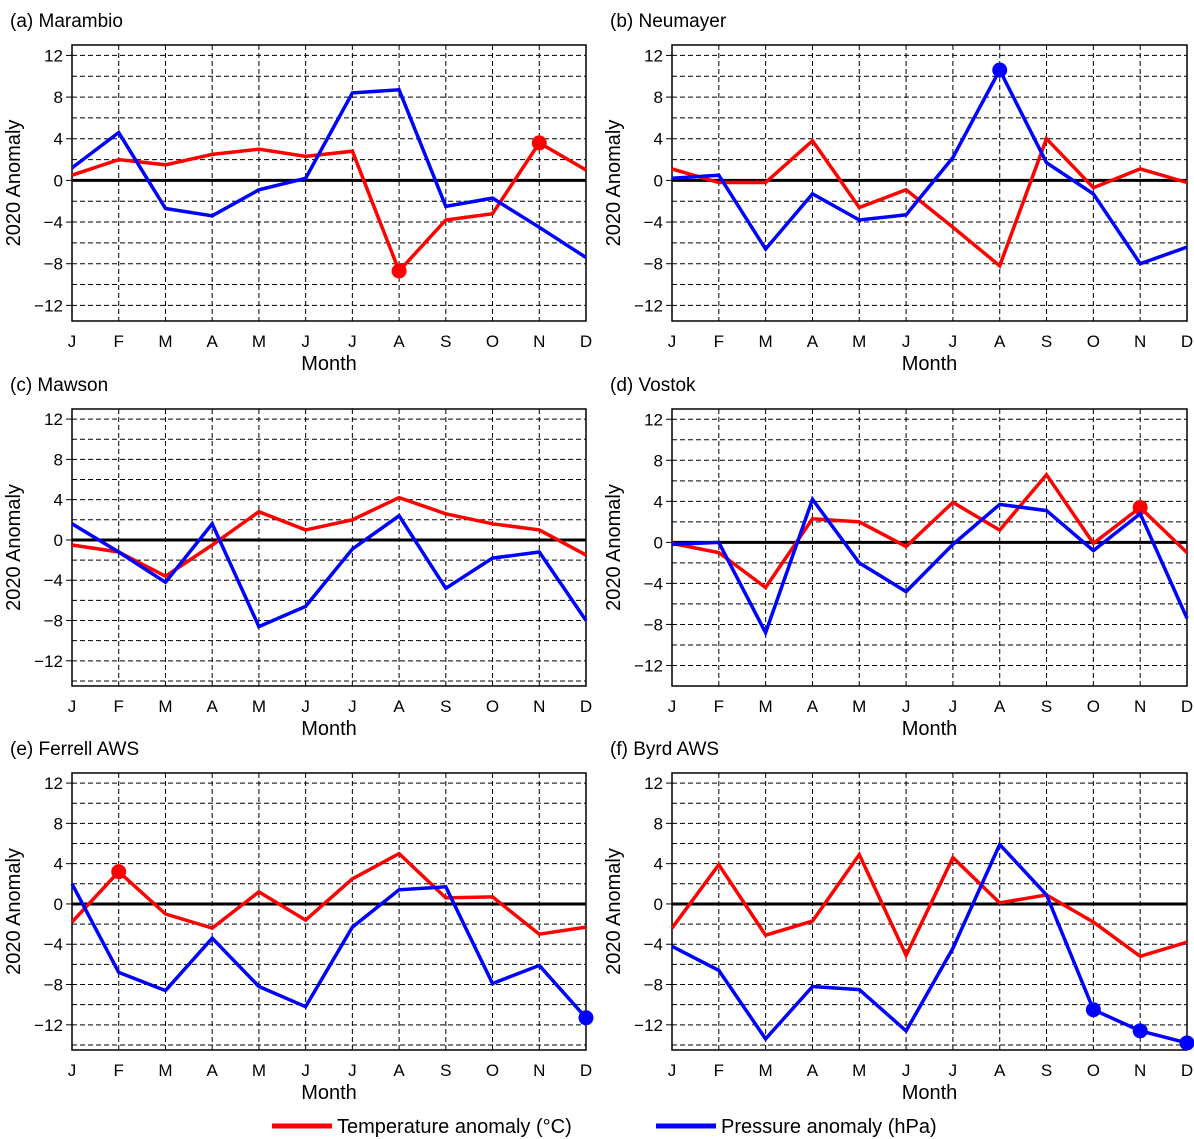  I want to click on panel-title: (d) Vostok, so click(653, 385).